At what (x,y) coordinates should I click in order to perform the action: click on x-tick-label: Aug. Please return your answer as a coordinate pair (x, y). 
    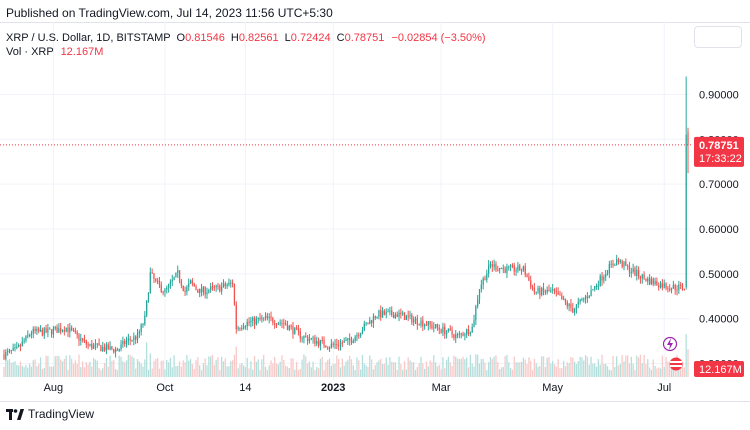
    Looking at the image, I should click on (54, 388).